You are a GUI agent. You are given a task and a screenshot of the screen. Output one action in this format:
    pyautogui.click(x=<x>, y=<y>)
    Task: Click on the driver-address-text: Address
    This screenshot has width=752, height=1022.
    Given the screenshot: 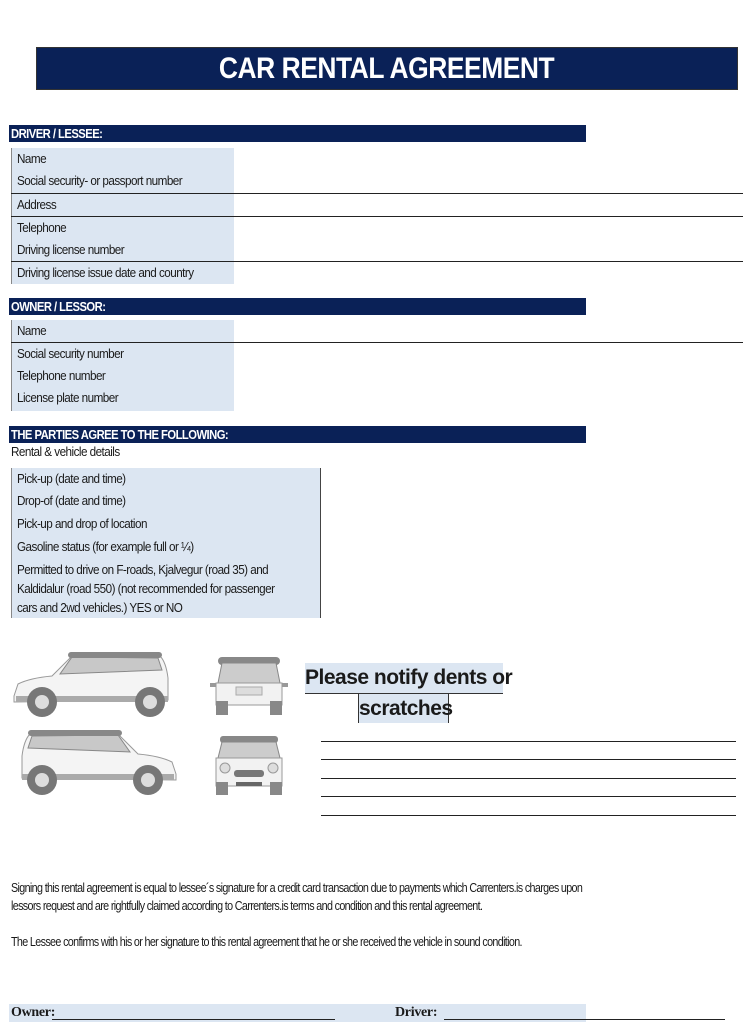 What is the action you would take?
    pyautogui.click(x=37, y=204)
    